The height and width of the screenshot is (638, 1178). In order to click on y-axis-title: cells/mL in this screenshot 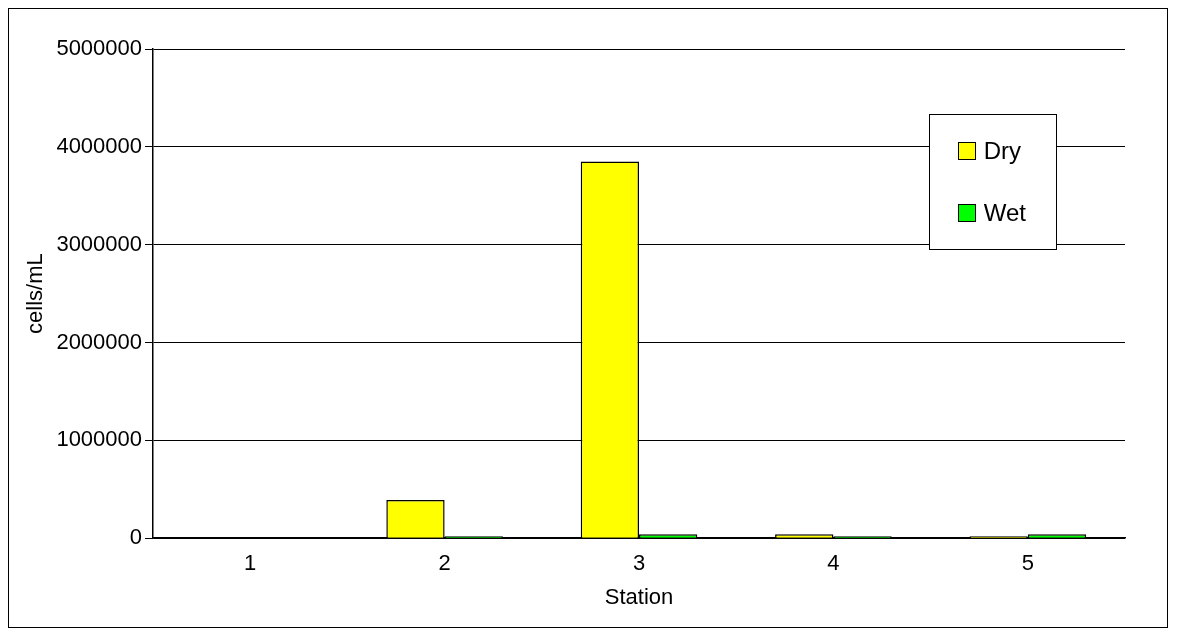, I will do `click(35, 293)`.